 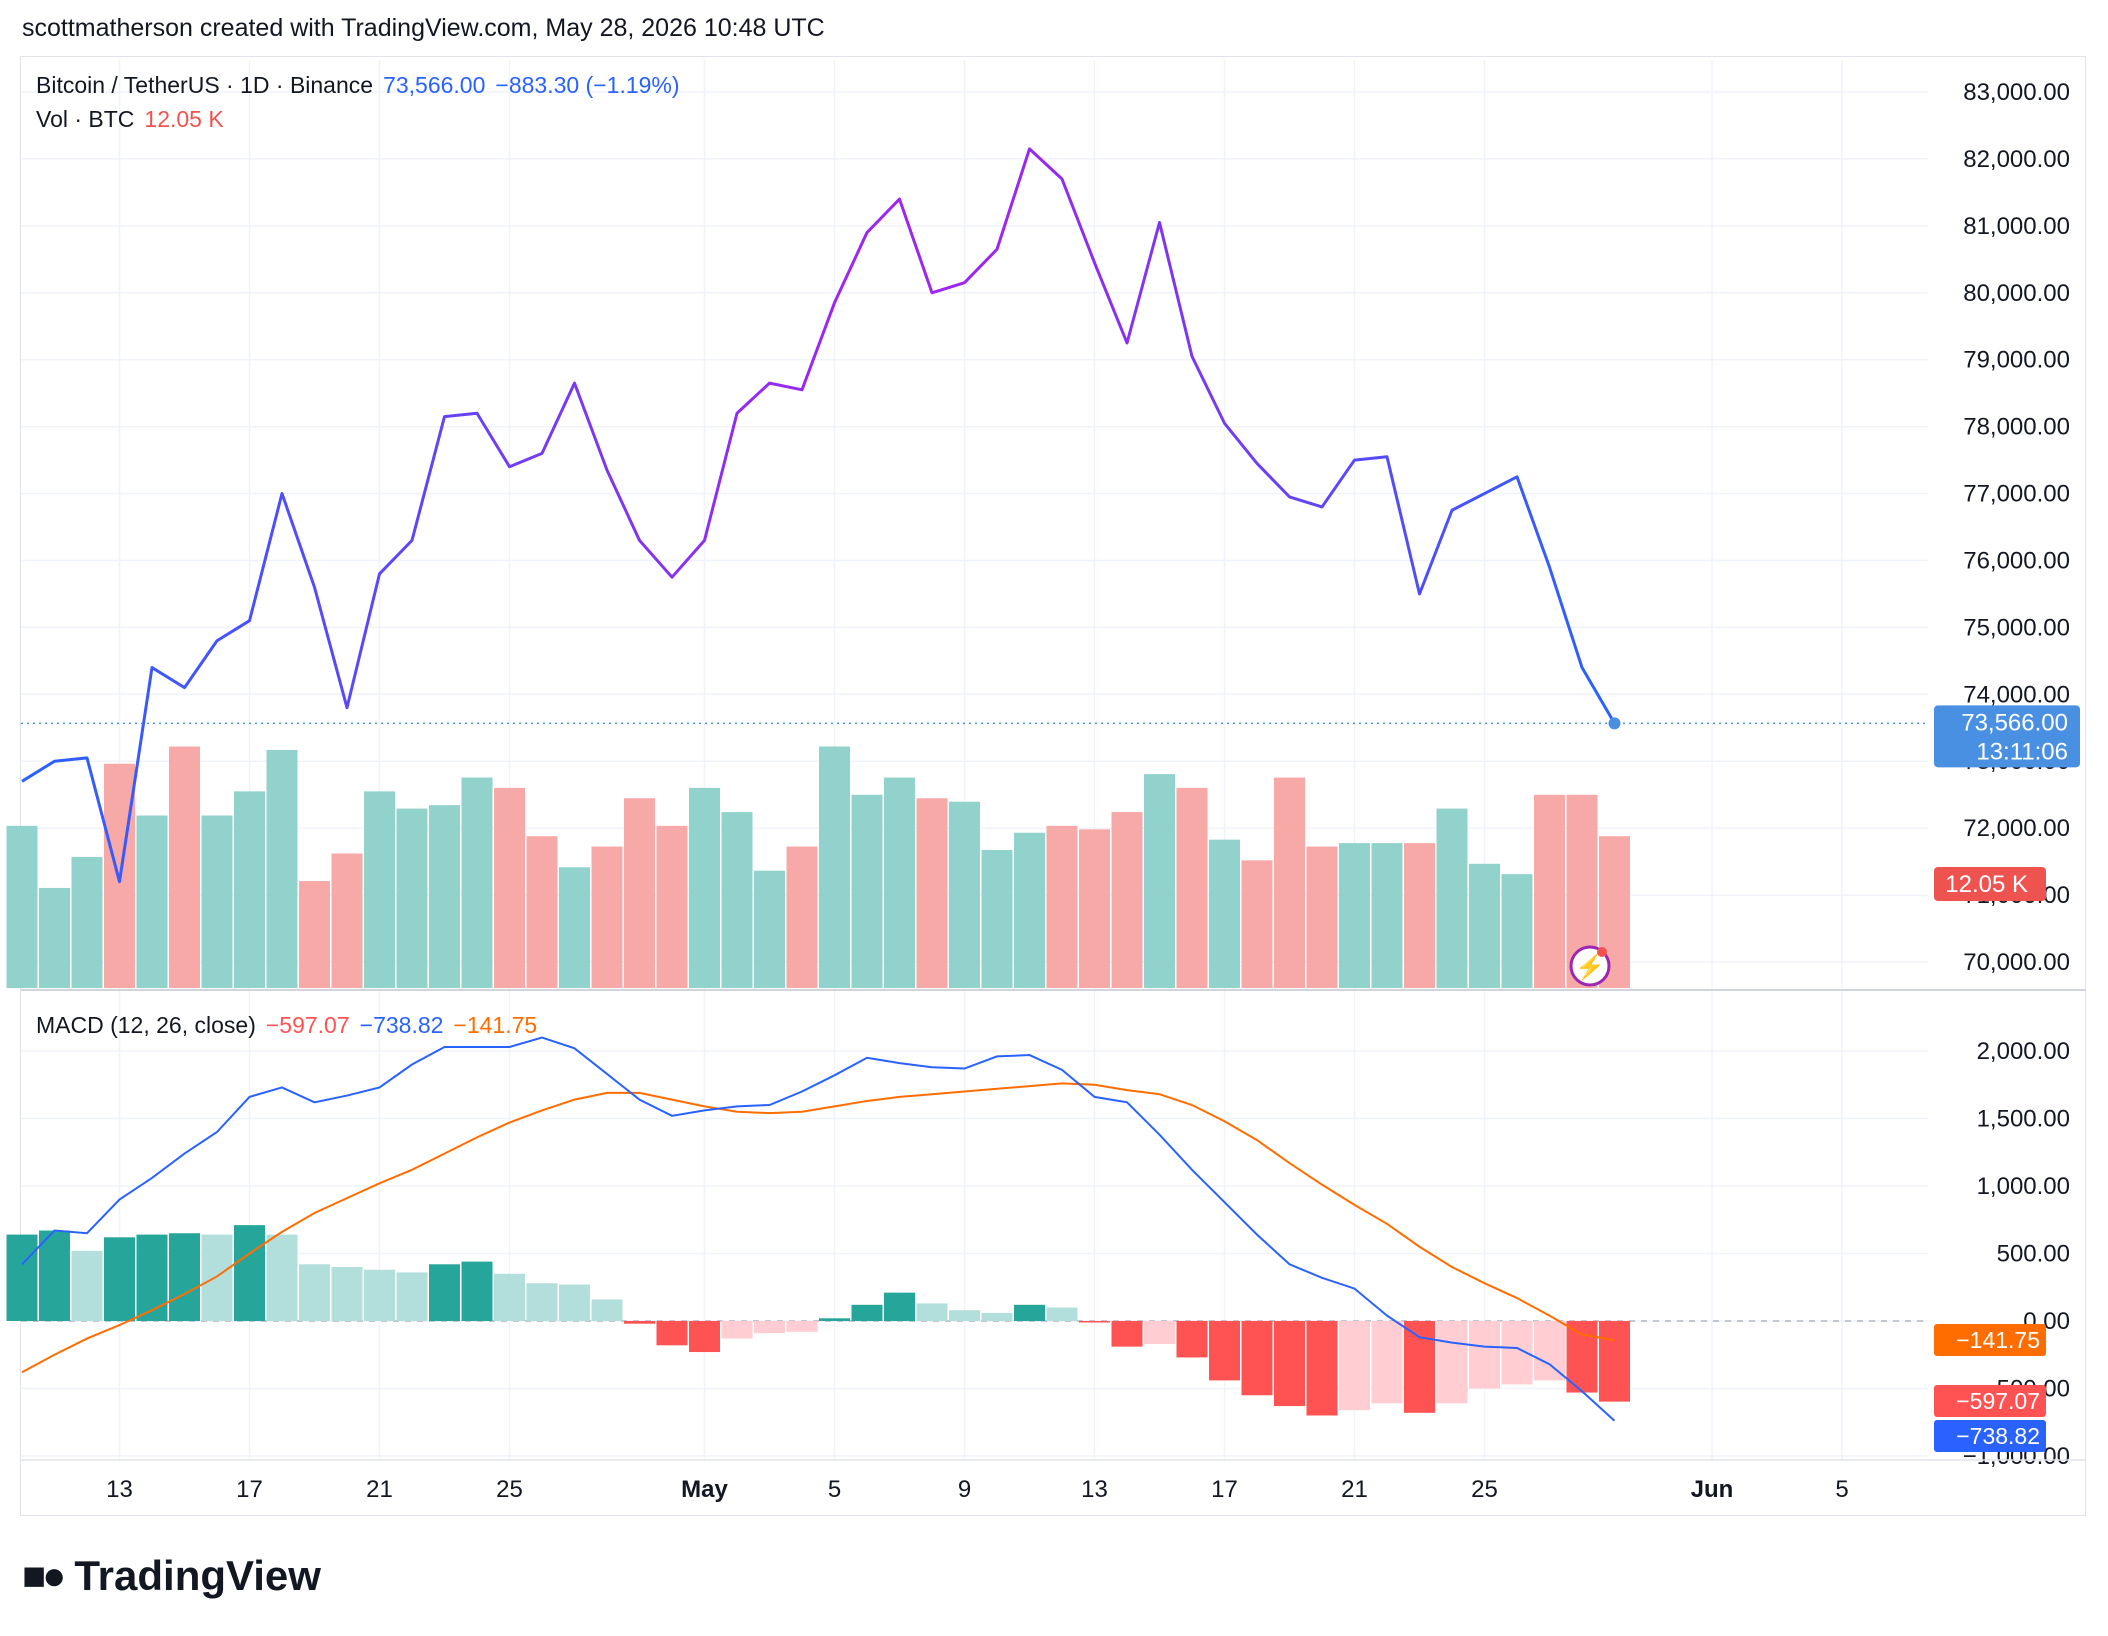 I want to click on x-axis-tick-label: 17, so click(x=1224, y=1489).